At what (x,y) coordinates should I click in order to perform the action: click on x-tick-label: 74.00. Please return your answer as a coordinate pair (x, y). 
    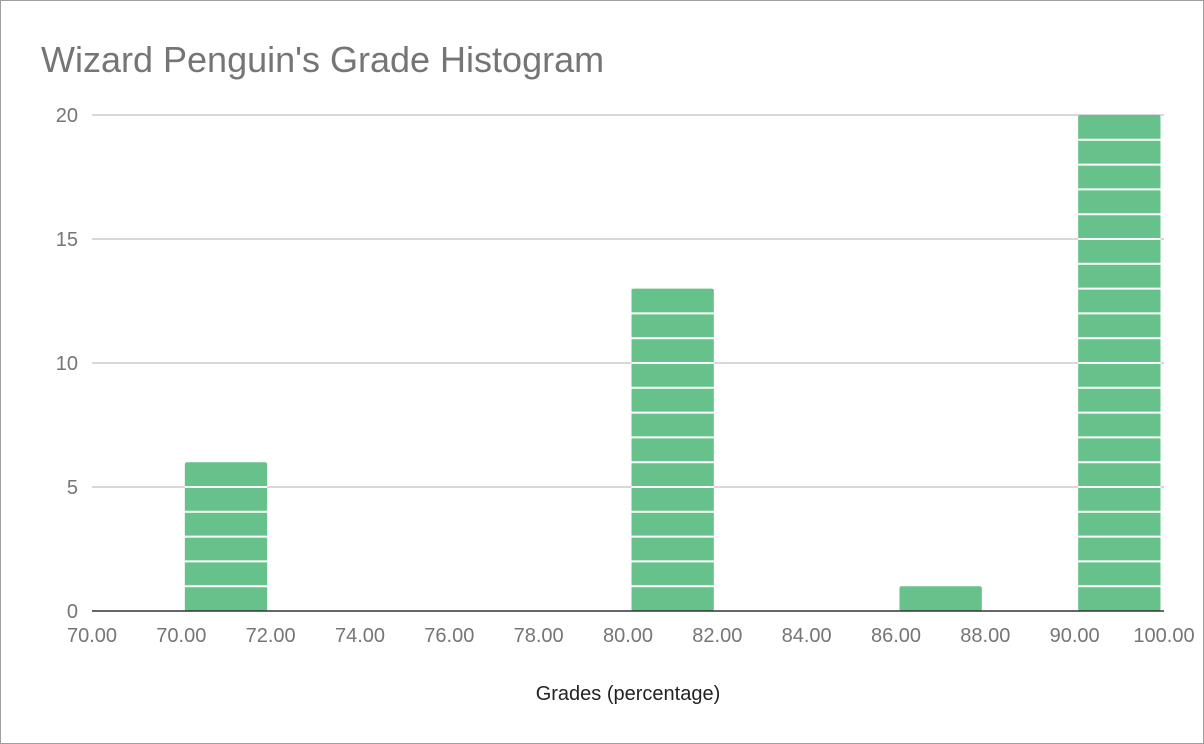
    Looking at the image, I should click on (360, 636).